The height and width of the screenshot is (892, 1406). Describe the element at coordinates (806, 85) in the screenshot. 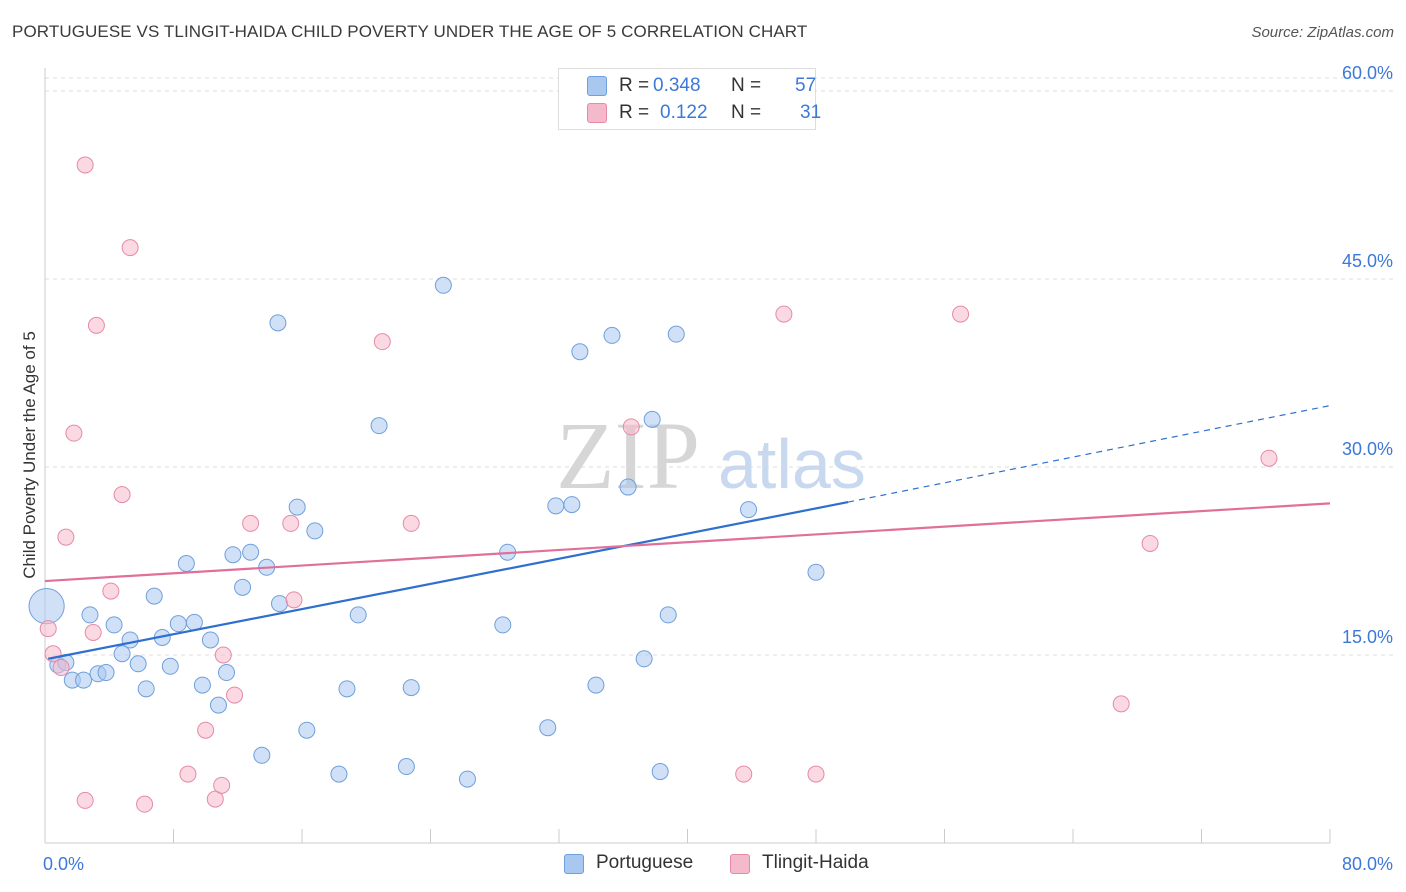

I see `legend-n-value: 57` at that location.